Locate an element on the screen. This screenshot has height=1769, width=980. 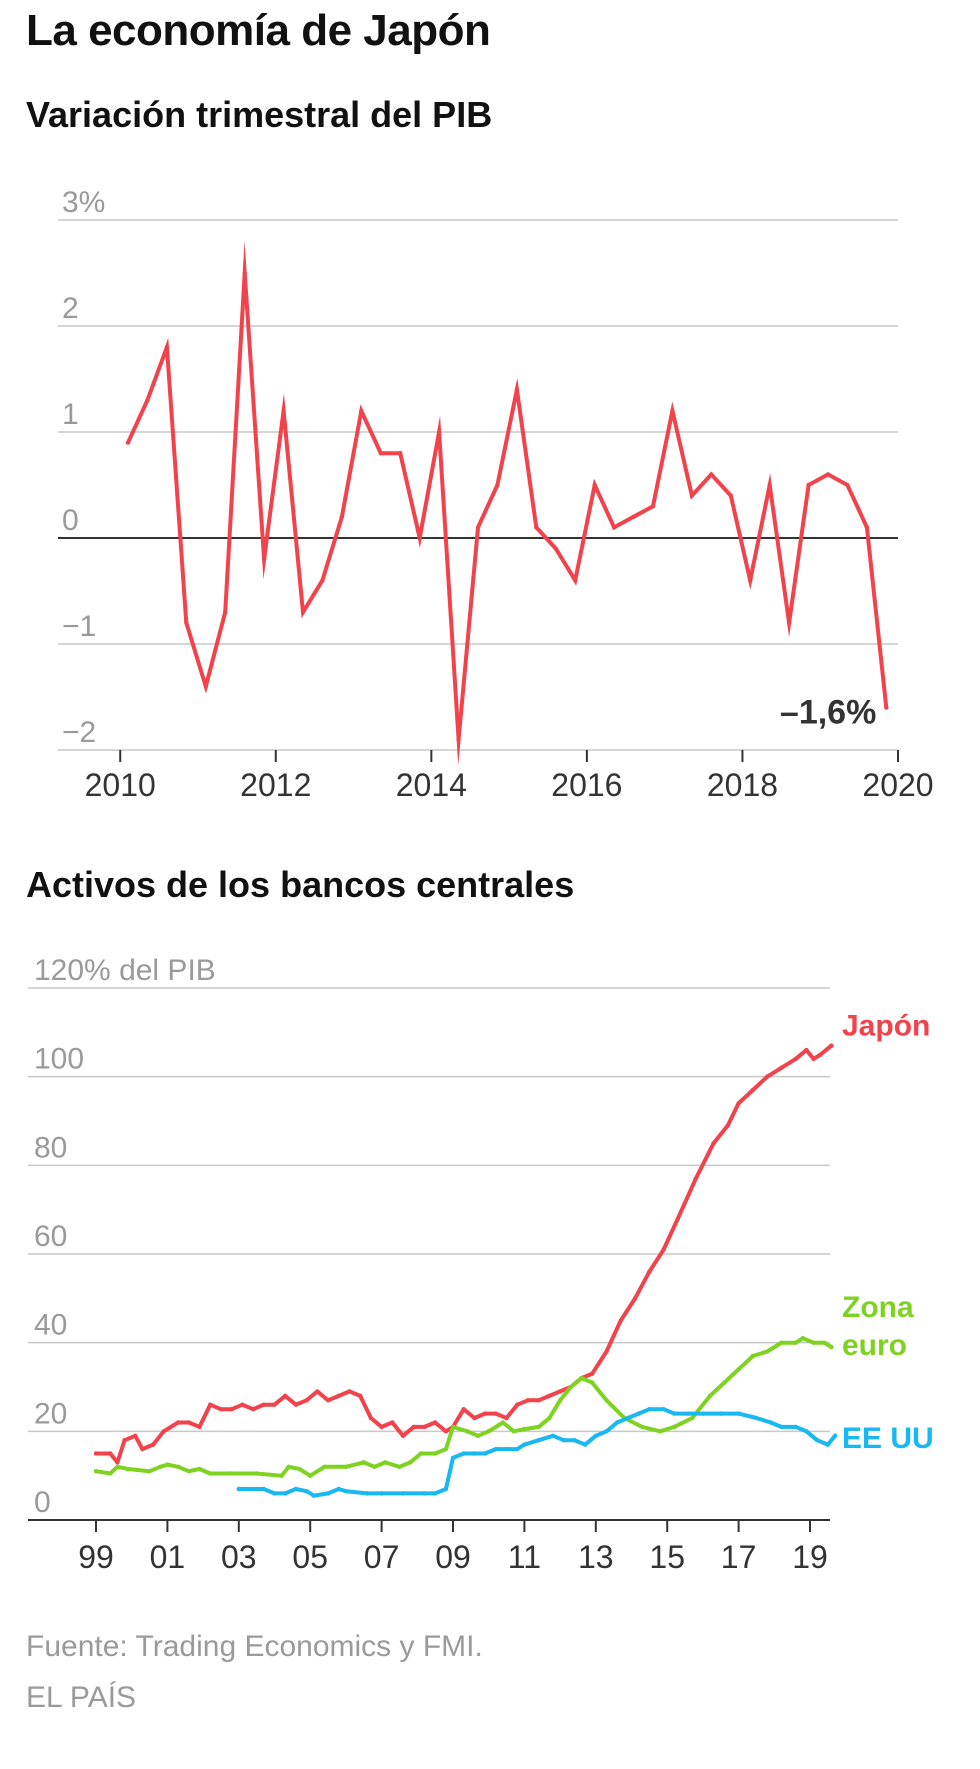
y-tick-label: 100 is located at coordinates (59, 1059).